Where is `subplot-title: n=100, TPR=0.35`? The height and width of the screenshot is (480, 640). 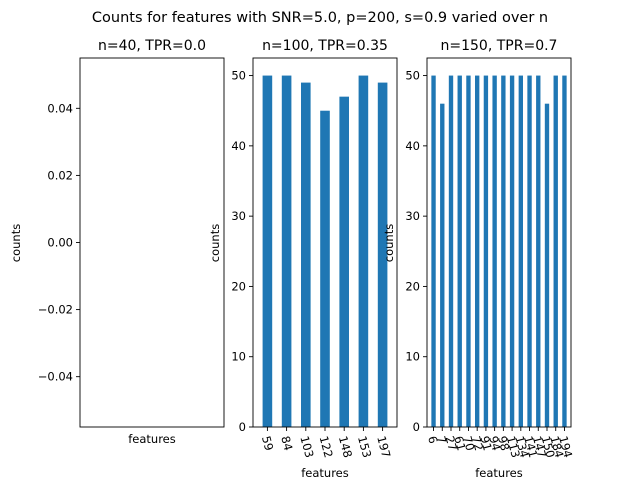 subplot-title: n=100, TPR=0.35 is located at coordinates (325, 46).